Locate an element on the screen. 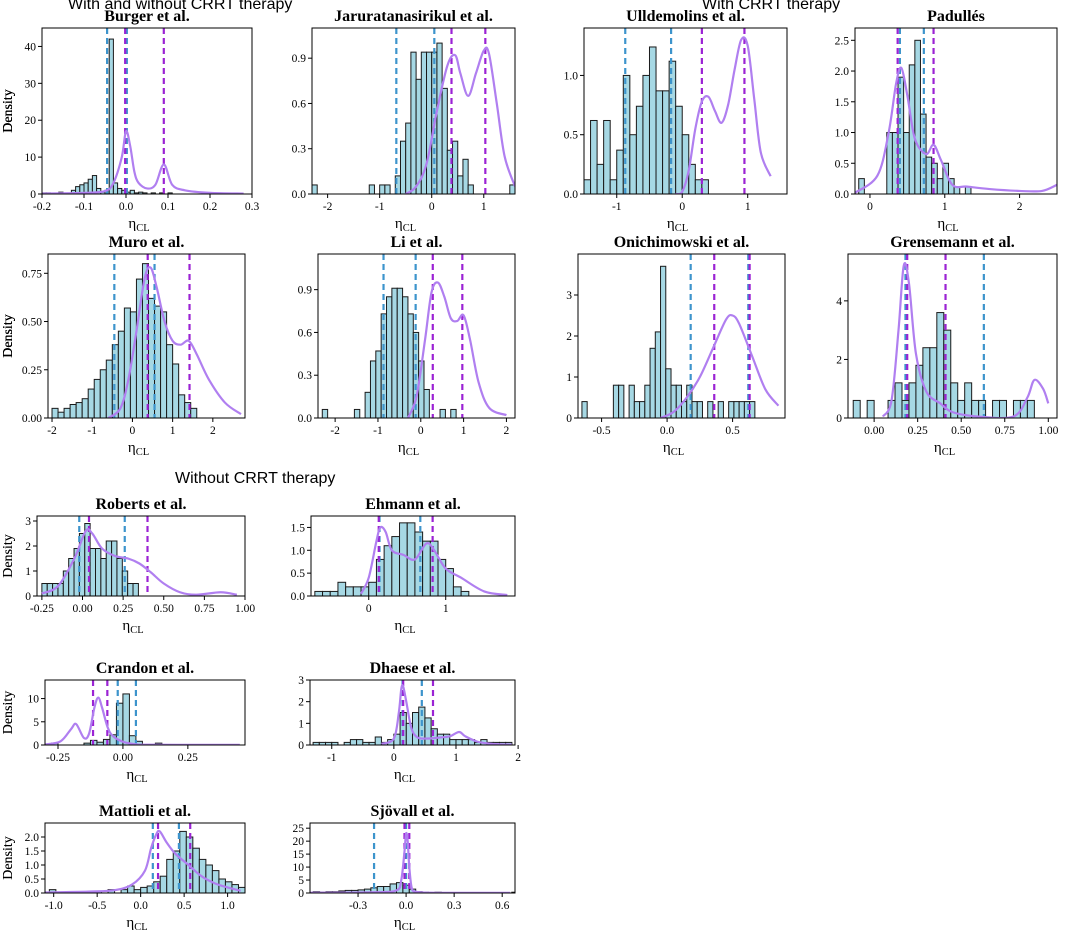 Image resolution: width=1065 pixels, height=930 pixels. y-tick-label: 15 is located at coordinates (299, 855).